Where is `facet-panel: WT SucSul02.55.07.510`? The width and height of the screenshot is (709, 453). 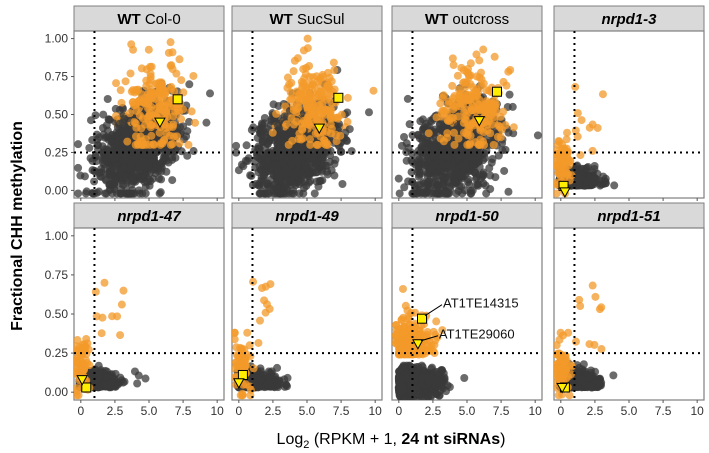
facet-panel: WT SucSul02.55.07.510 is located at coordinates (307, 110).